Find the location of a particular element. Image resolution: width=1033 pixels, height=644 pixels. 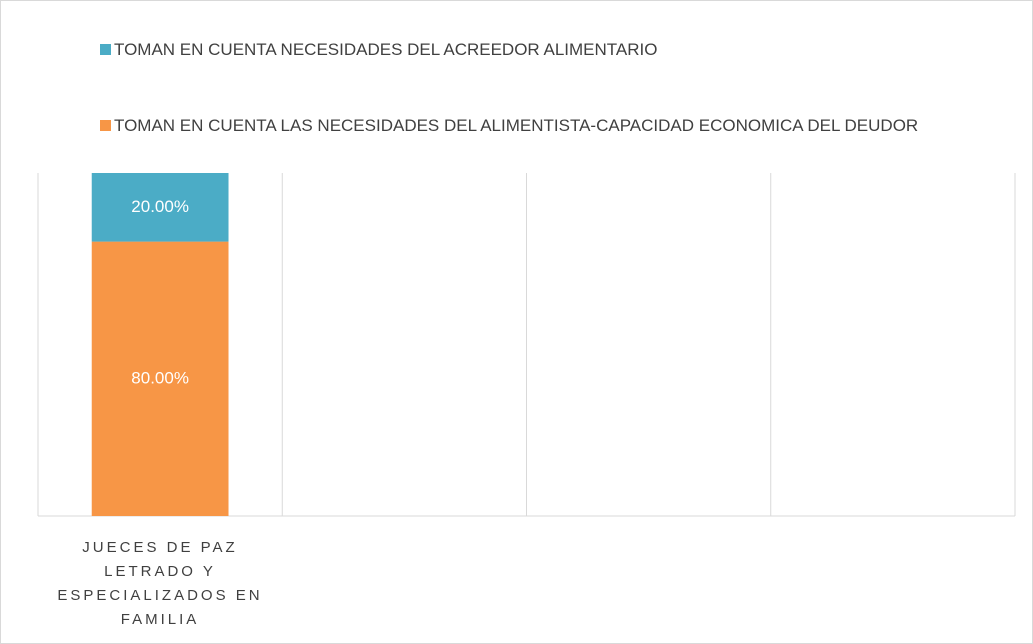

data-label: 80.00% is located at coordinates (160, 377).